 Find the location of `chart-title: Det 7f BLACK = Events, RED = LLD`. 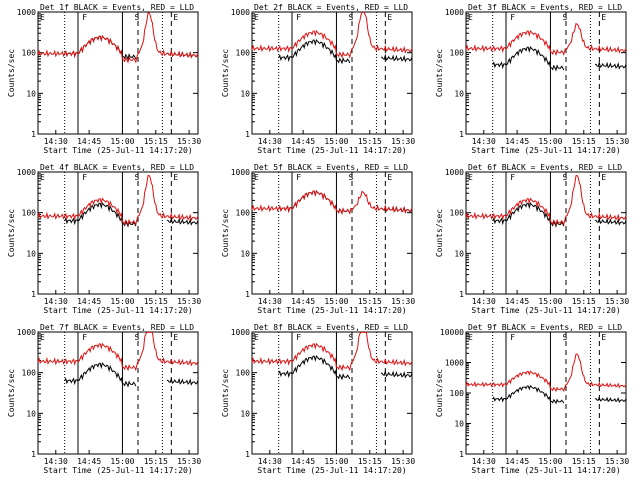

chart-title: Det 7f BLACK = Events, RED = LLD is located at coordinates (117, 327).